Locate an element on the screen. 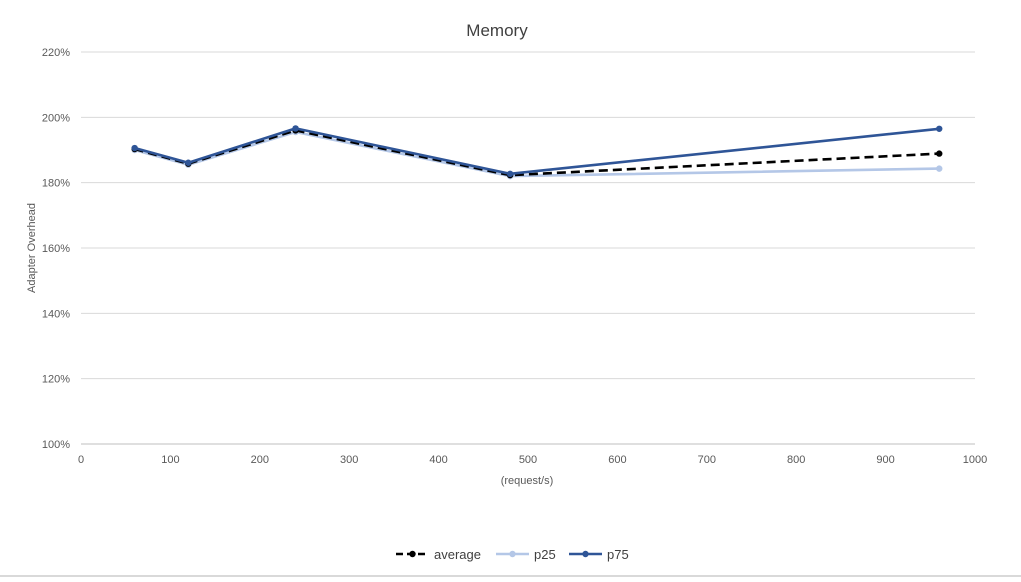 The width and height of the screenshot is (1021, 582). y-axis-ticks: 100% 120% 140% 160% 180% 200% 220% is located at coordinates (56, 249).